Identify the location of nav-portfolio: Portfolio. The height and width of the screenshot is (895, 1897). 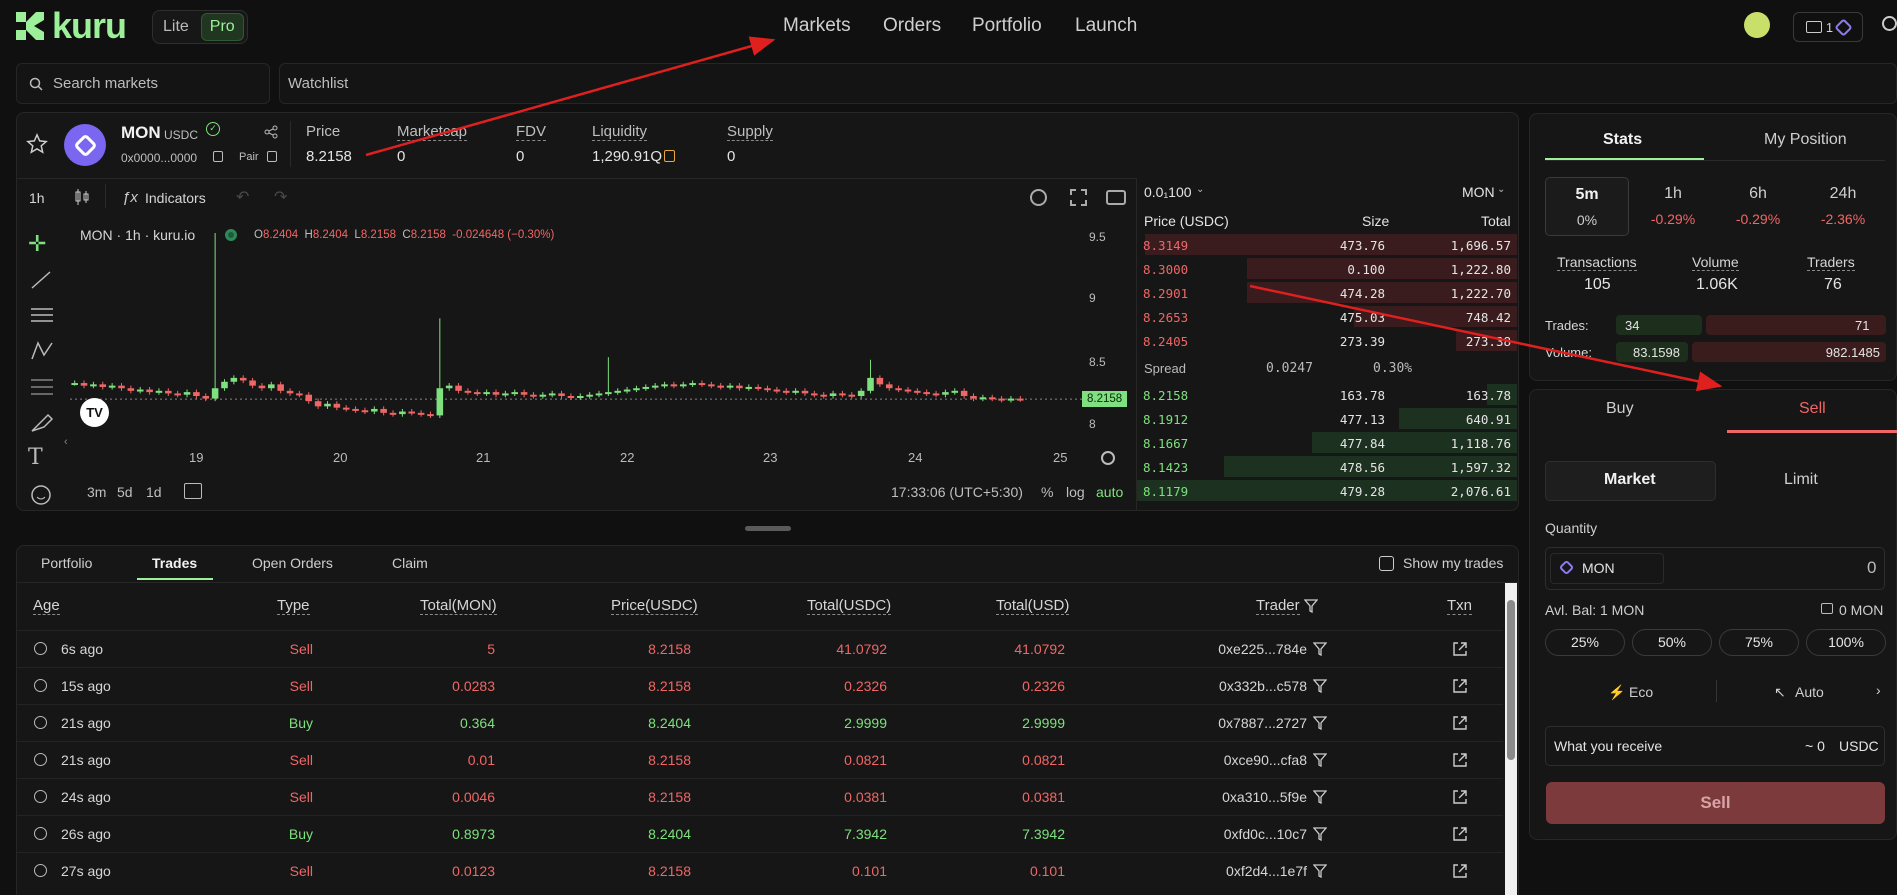
(1007, 25).